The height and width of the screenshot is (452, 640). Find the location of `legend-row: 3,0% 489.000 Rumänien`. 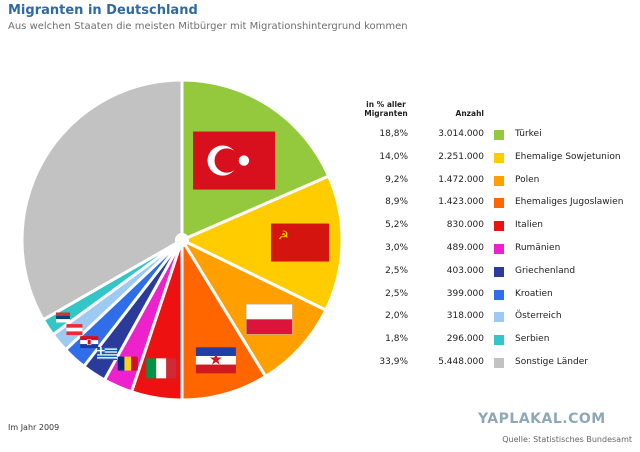

legend-row: 3,0% 489.000 Rumänien is located at coordinates (320, 249).